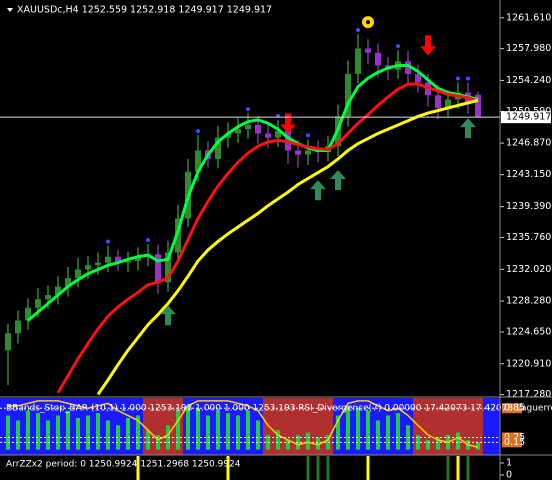  What do you see at coordinates (528, 48) in the screenshot?
I see `y-tick-label: 1257.980` at bounding box center [528, 48].